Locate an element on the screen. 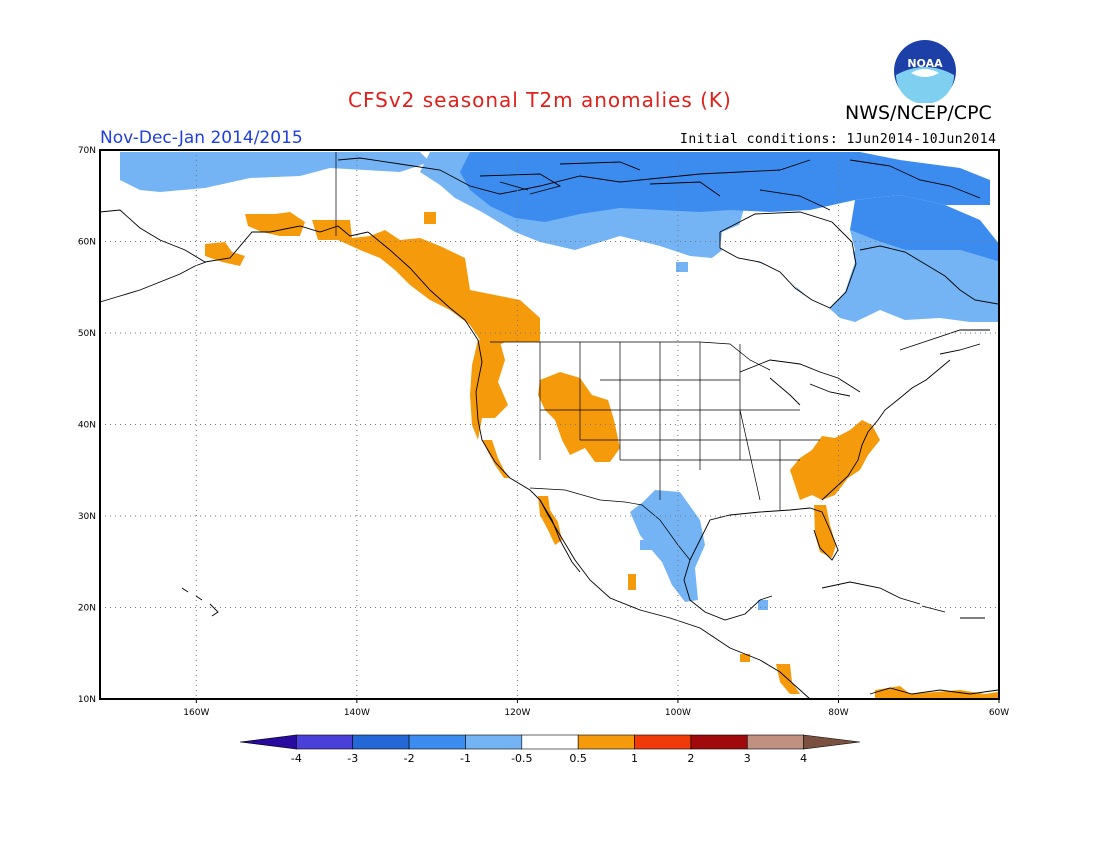  map-title: CFSv2 seasonal T2m anomalies (K) is located at coordinates (540, 100).